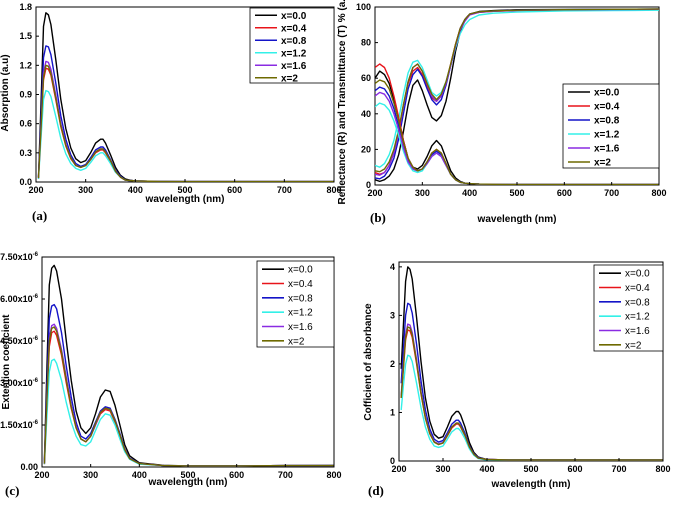 Image resolution: width=675 pixels, height=508 pixels. What do you see at coordinates (376, 490) in the screenshot?
I see `panel-label: (d)` at bounding box center [376, 490].